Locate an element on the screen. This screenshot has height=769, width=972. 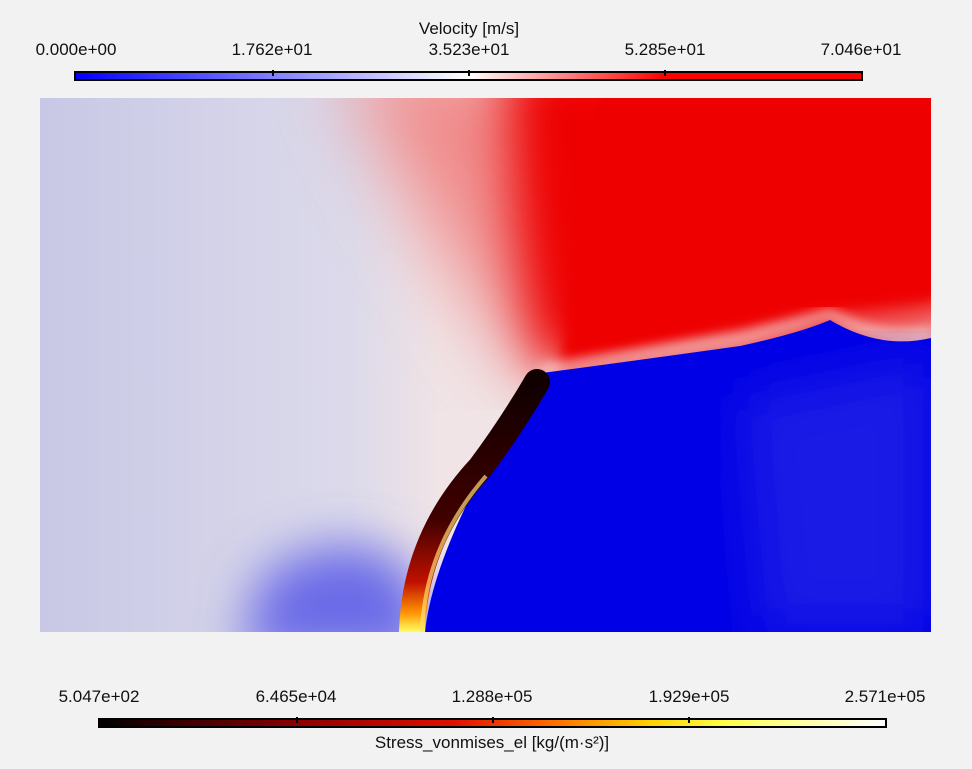
stress-tick-label: 1.929e+05 is located at coordinates (689, 696).